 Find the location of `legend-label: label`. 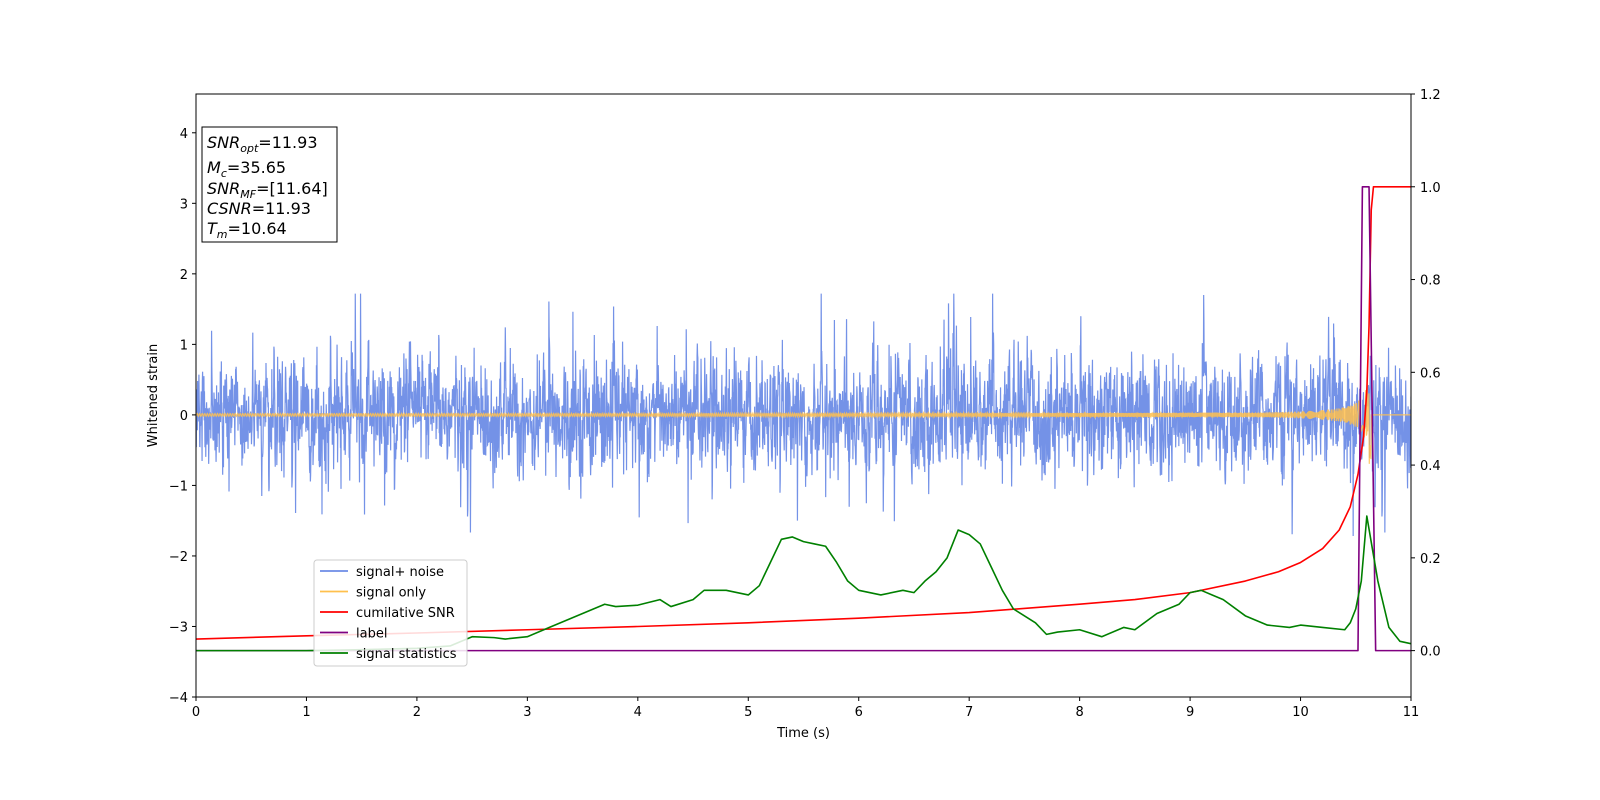

legend-label: label is located at coordinates (371, 634).